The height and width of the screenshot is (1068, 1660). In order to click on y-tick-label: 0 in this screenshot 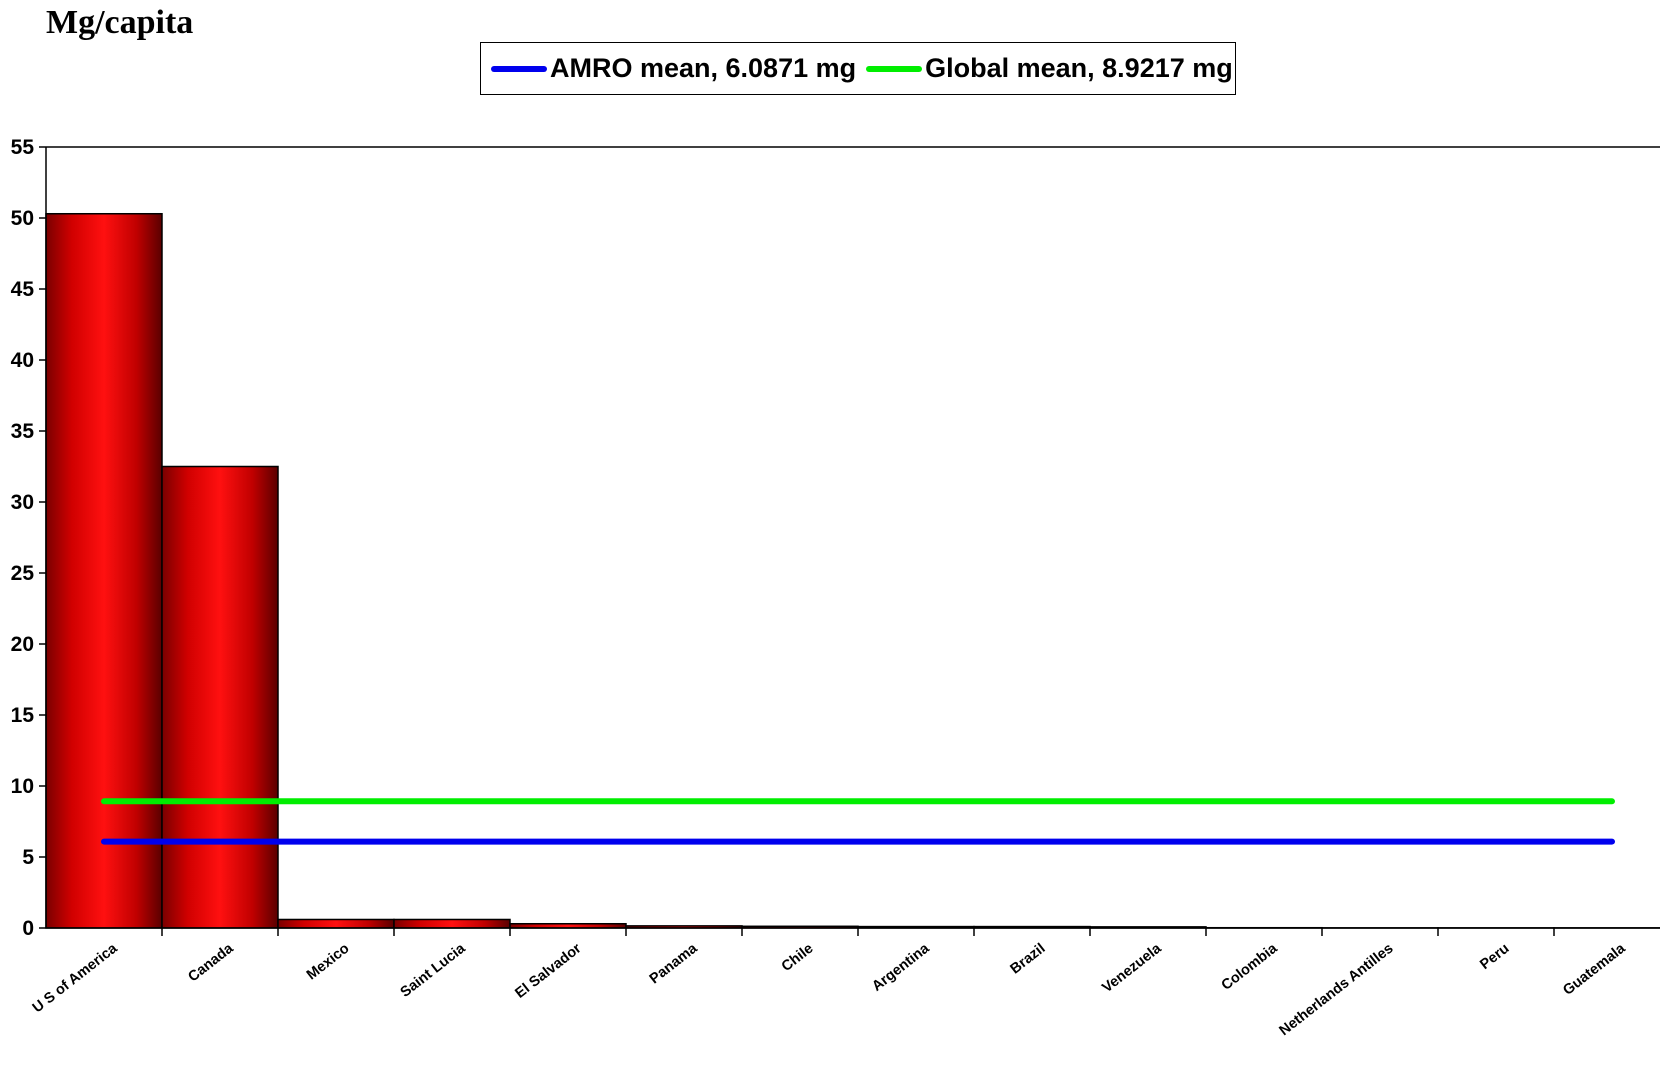, I will do `click(28, 928)`.